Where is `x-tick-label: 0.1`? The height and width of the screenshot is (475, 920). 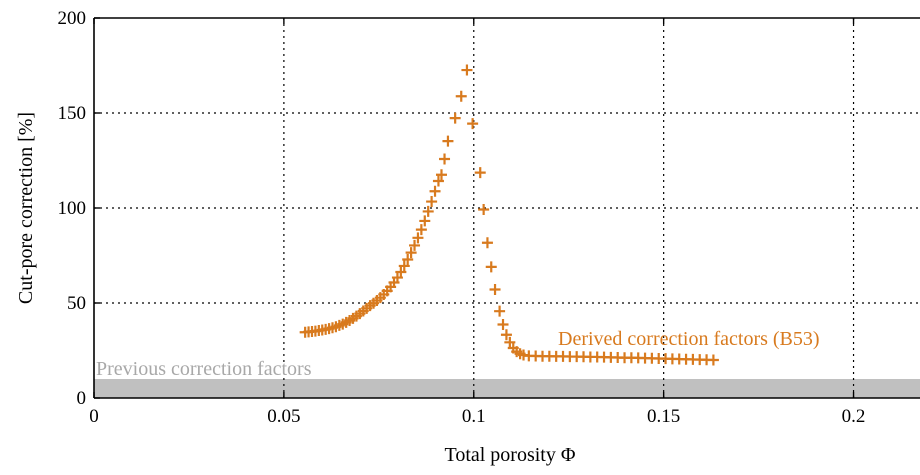
x-tick-label: 0.1 is located at coordinates (474, 416).